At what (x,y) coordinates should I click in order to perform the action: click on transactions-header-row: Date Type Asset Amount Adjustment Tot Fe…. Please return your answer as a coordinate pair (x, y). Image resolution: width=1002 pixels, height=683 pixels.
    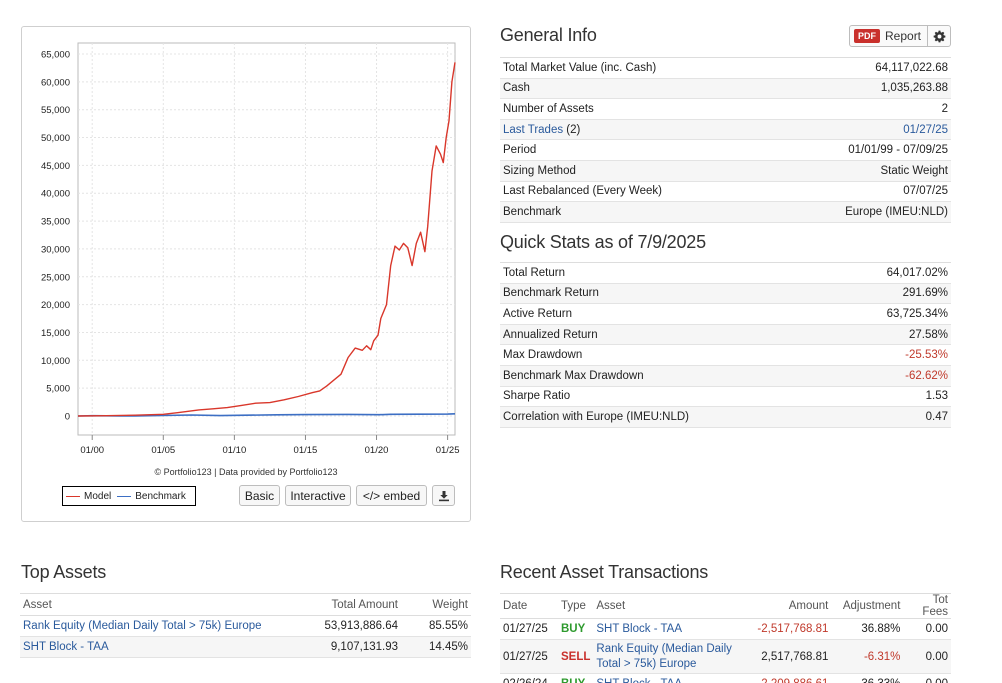
    Looking at the image, I should click on (725, 606).